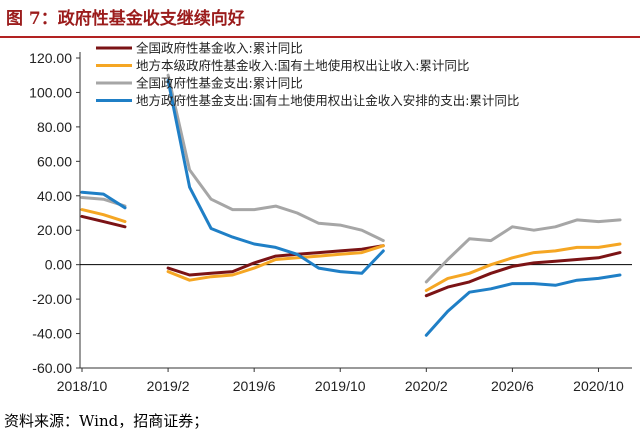 The image size is (640, 436). What do you see at coordinates (54, 127) in the screenshot?
I see `y-tick-label: 80.00` at bounding box center [54, 127].